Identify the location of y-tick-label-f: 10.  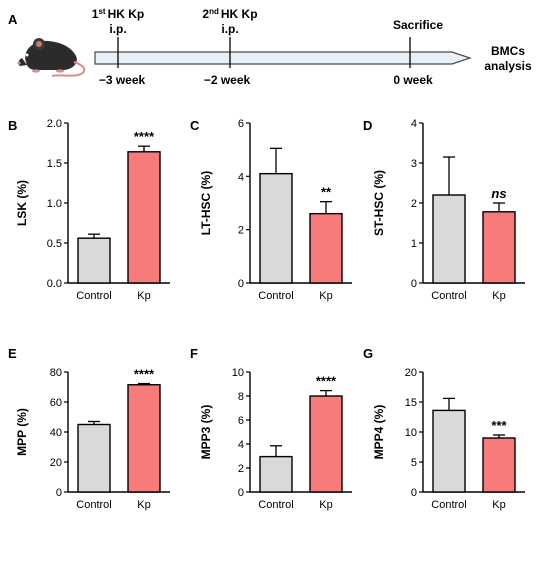
(238, 373).